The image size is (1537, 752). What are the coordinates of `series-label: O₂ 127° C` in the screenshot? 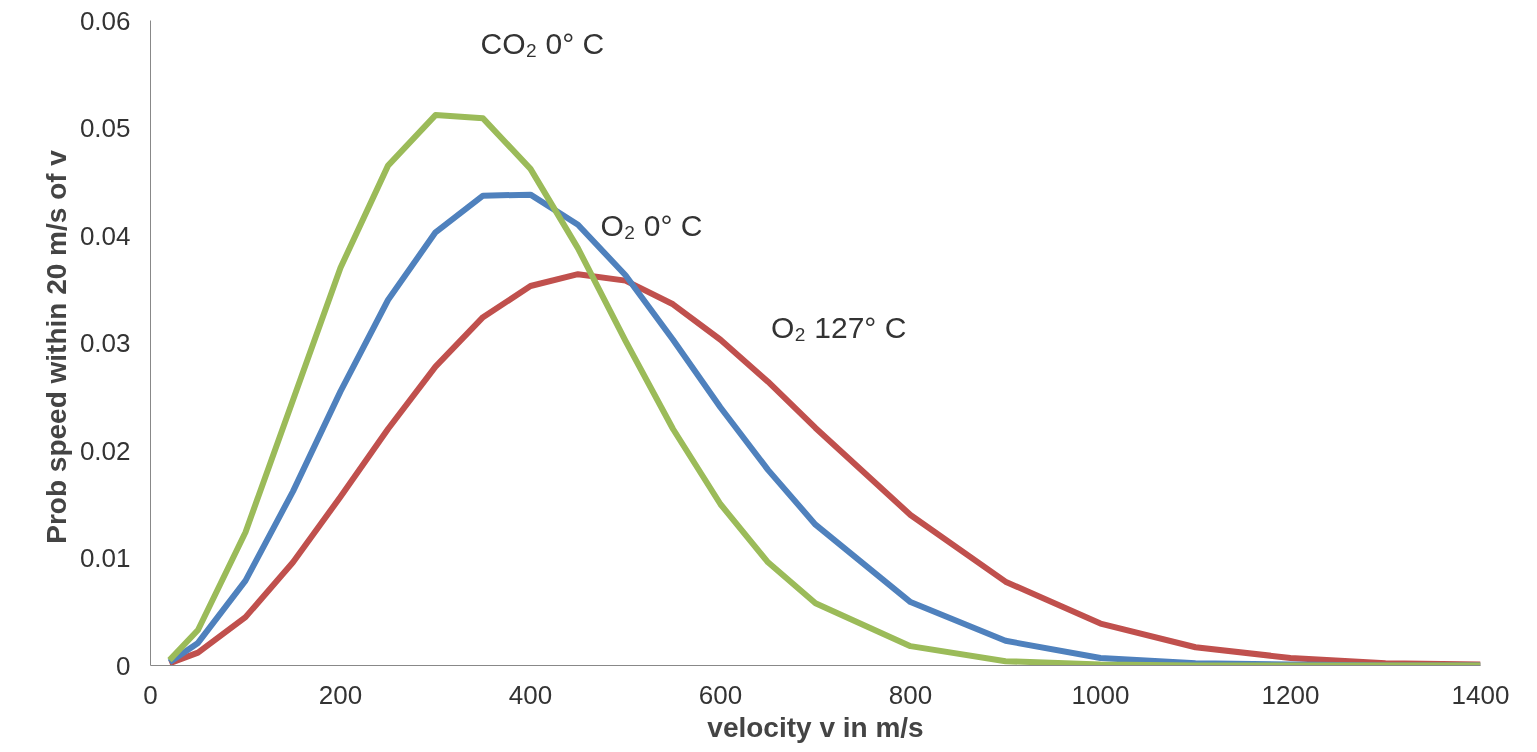 It's located at (839, 327).